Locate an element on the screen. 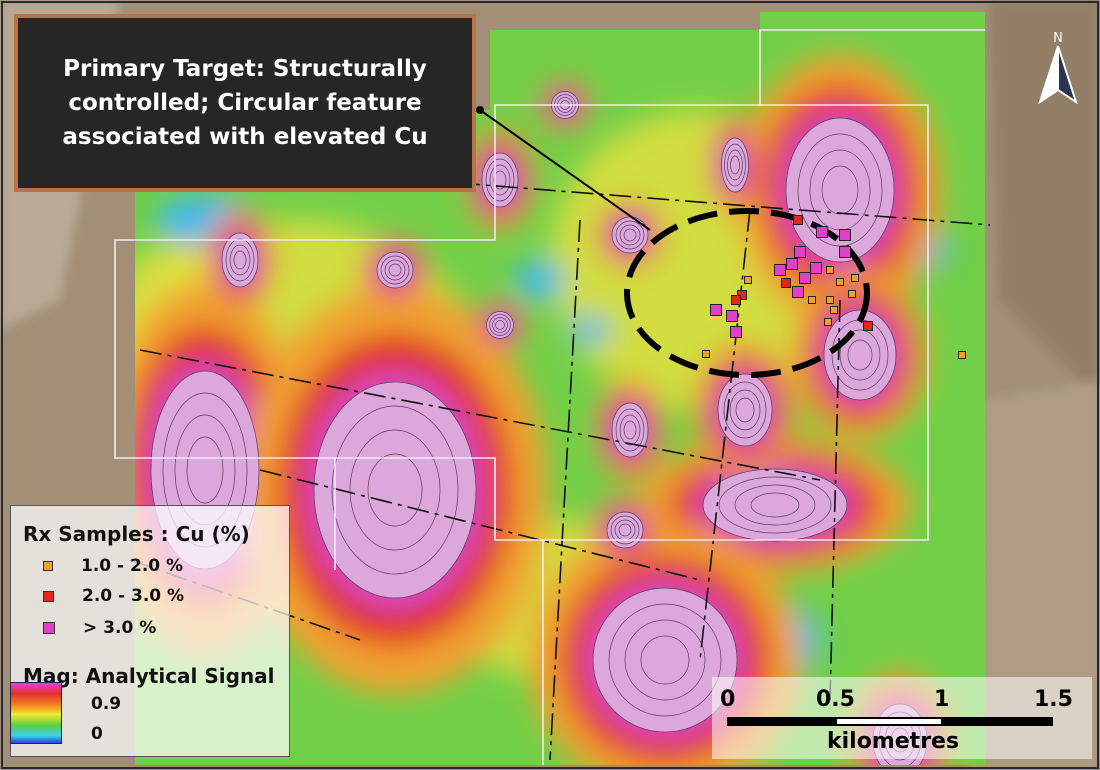 Image resolution: width=1100 pixels, height=770 pixels. mid-swatch is located at coordinates (48, 596).